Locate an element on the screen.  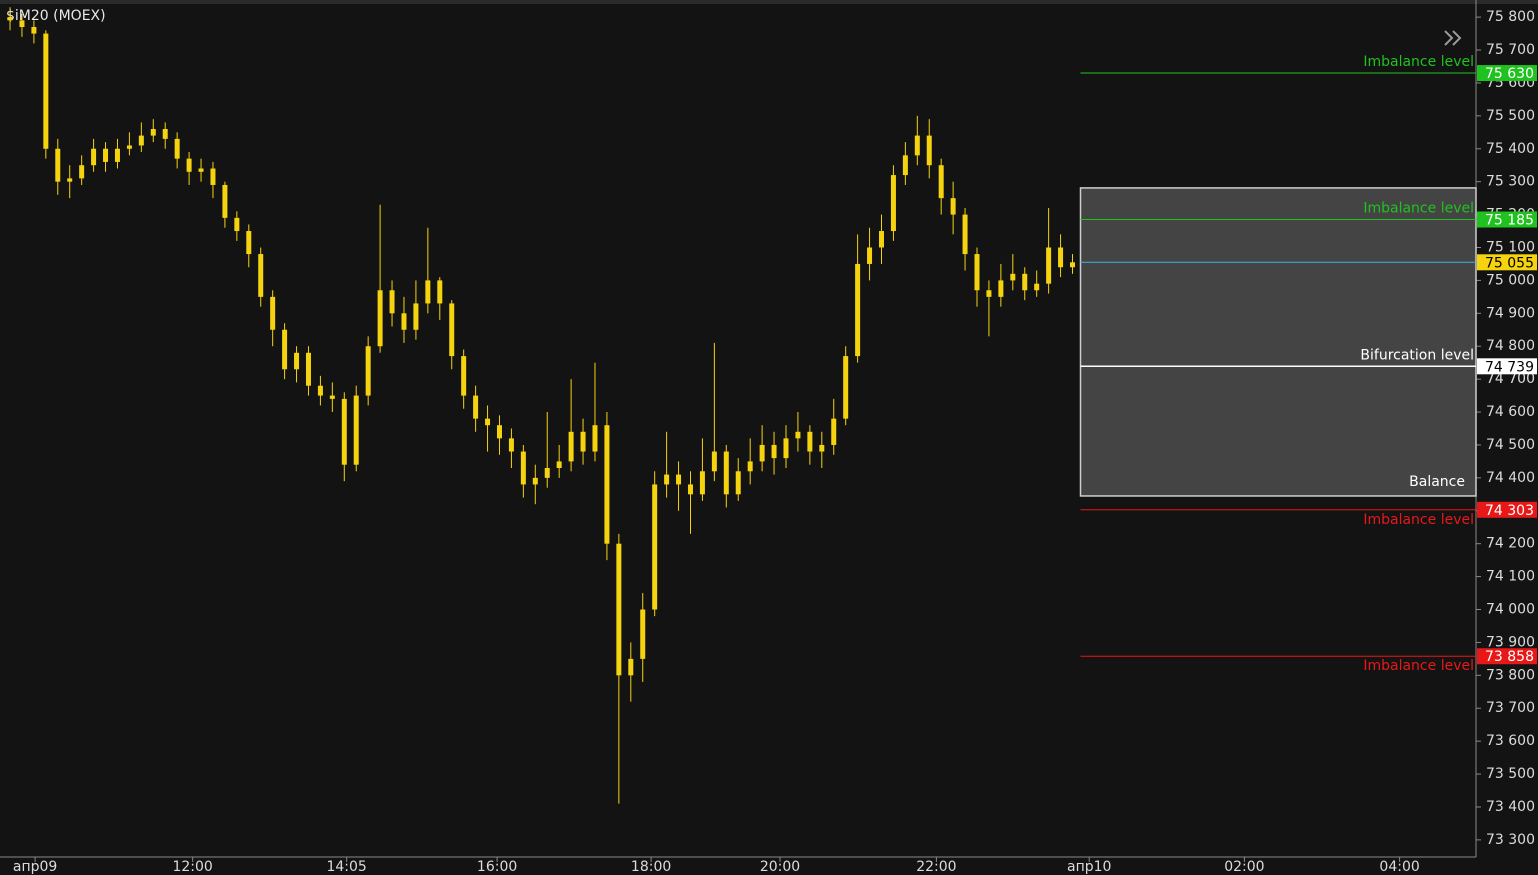
y-tick-label: 73 300 is located at coordinates (1510, 840).